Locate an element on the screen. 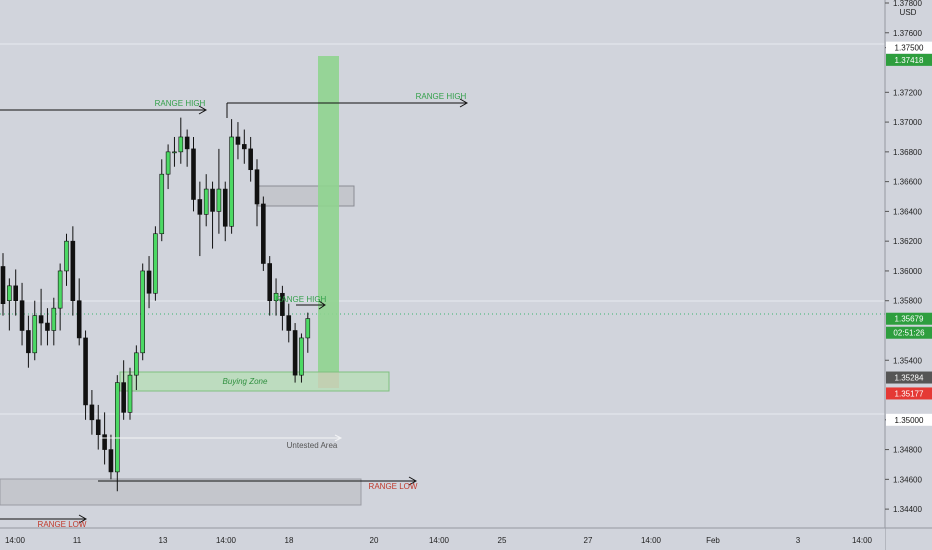  price-scale is located at coordinates (908, 275).